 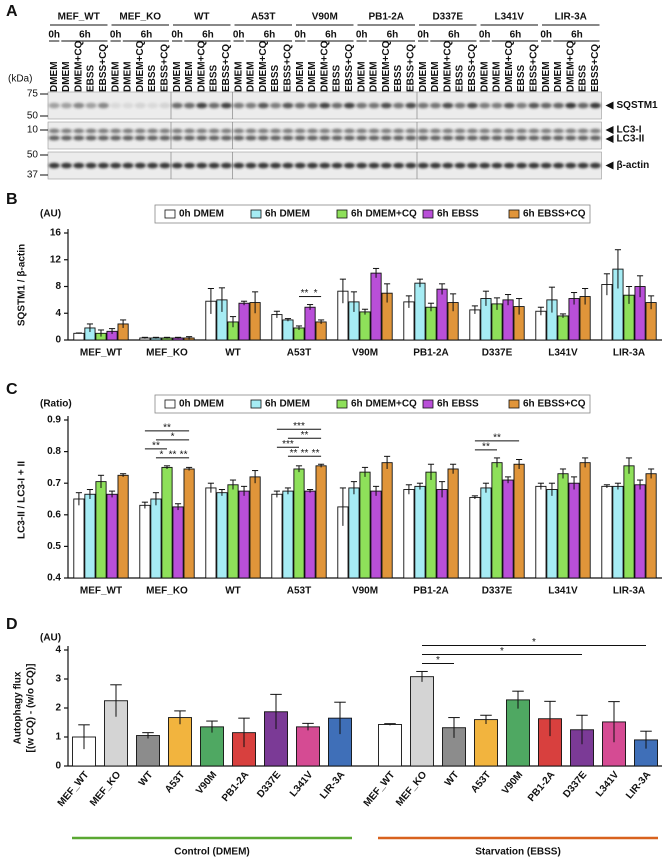 What do you see at coordinates (372, 404) in the screenshot?
I see `legend-frame` at bounding box center [372, 404].